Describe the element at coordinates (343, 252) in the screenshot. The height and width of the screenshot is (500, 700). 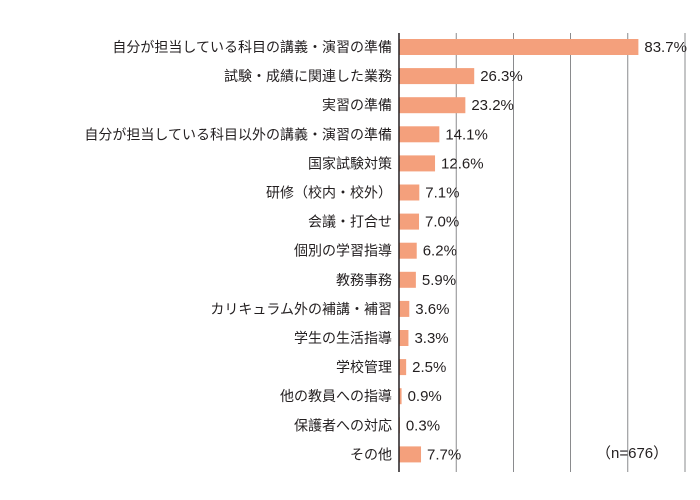
I see `category-label: 個別の学習指導` at that location.